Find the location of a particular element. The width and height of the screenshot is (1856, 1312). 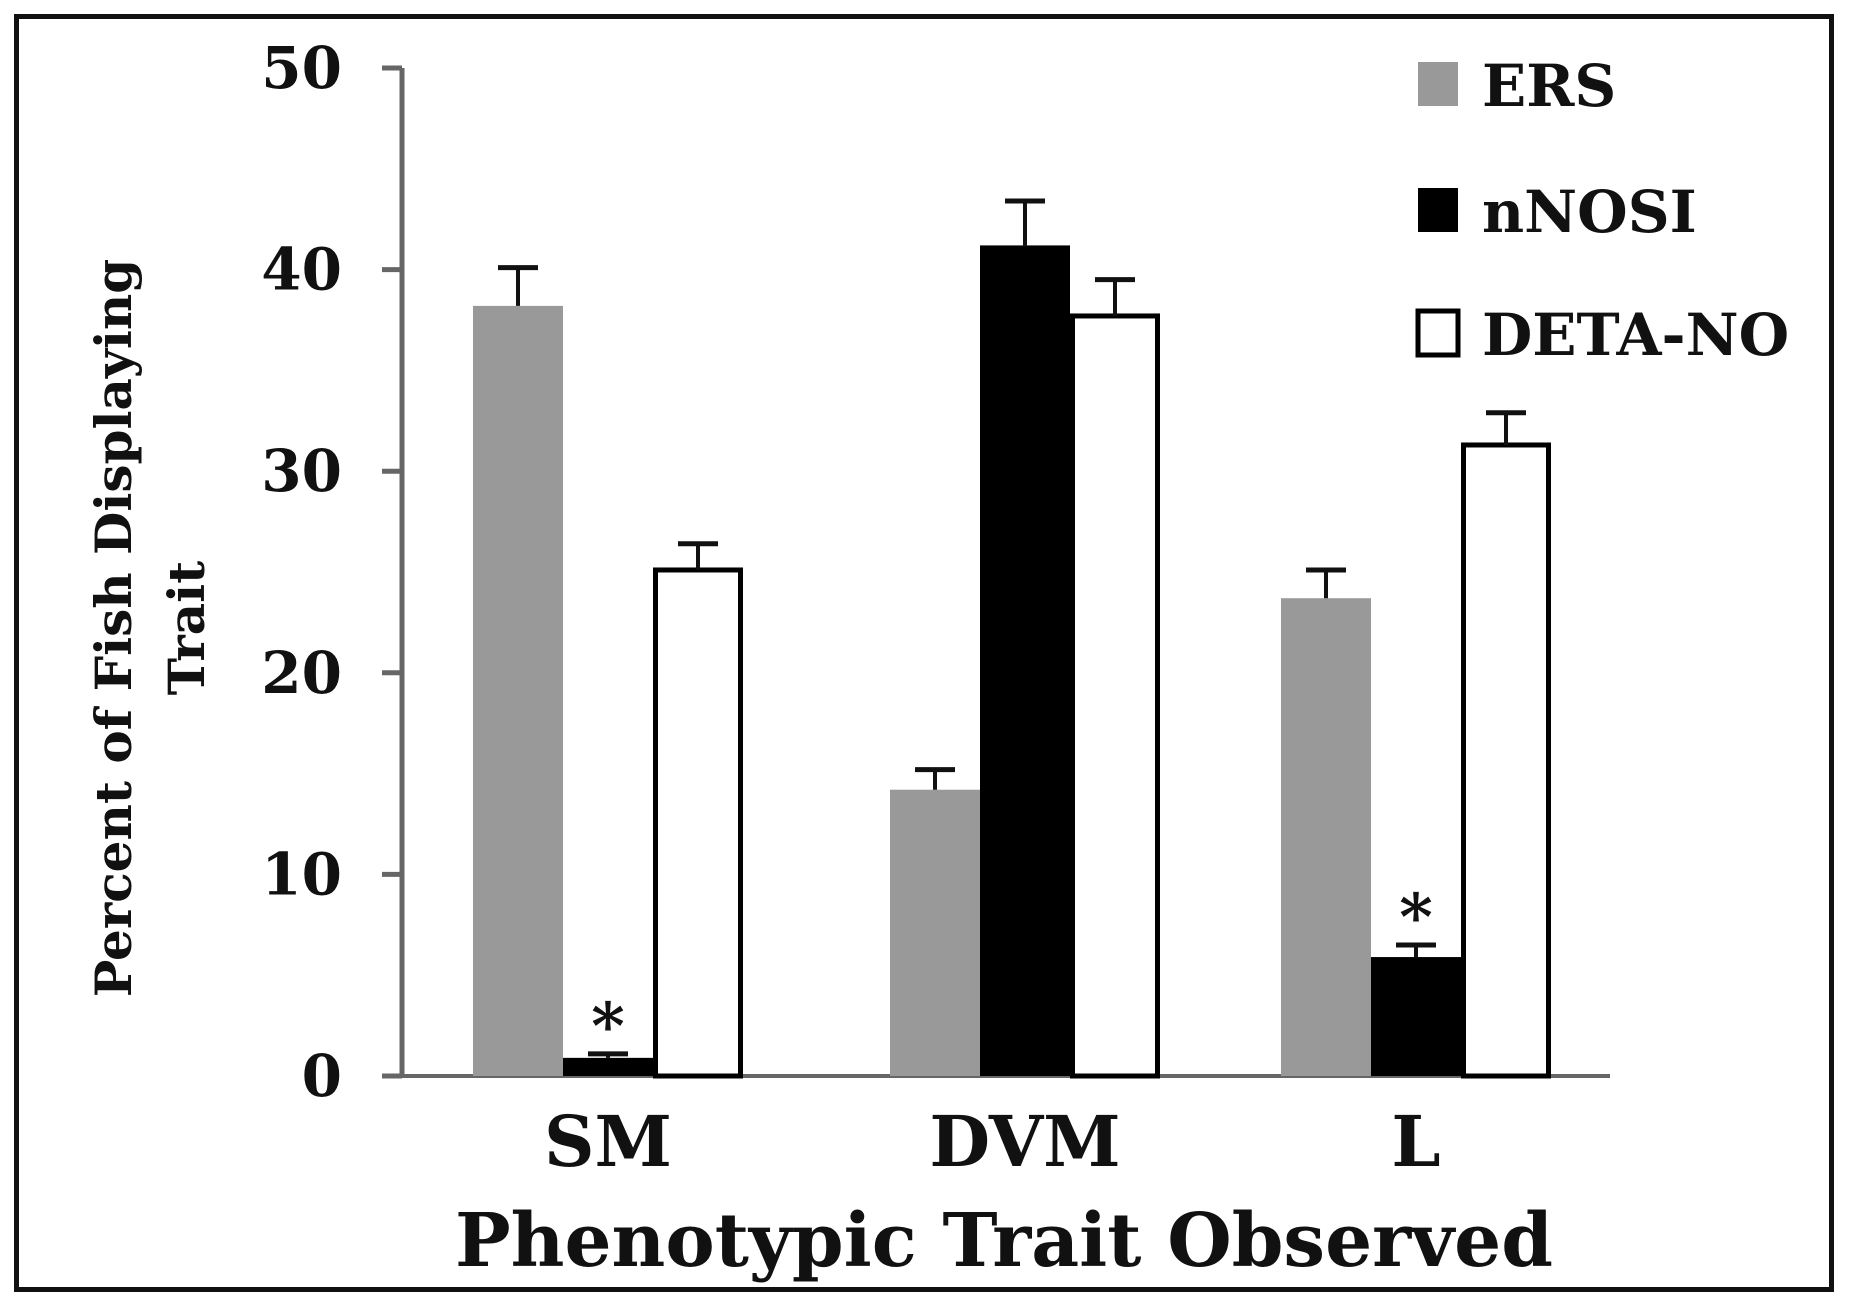

annotations: ** is located at coordinates (1011, 972).